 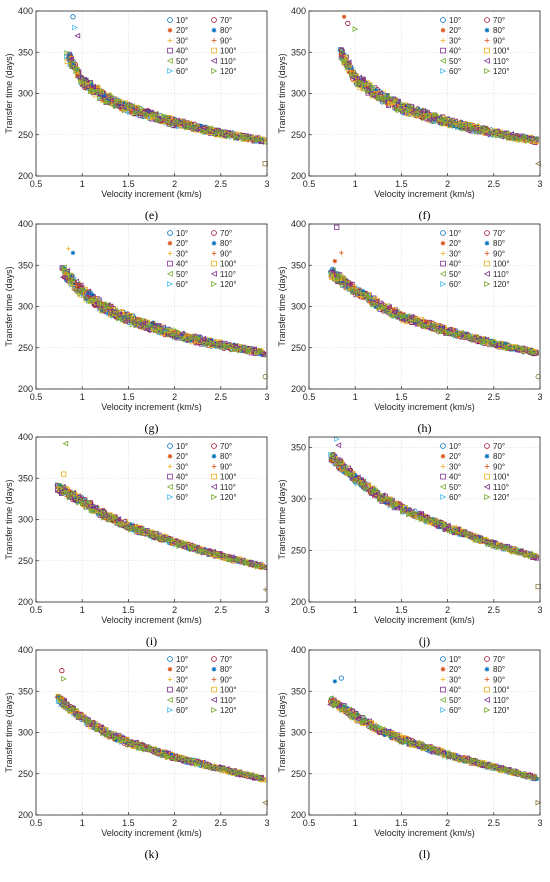 I want to click on y-tick-label: 250, so click(x=298, y=135).